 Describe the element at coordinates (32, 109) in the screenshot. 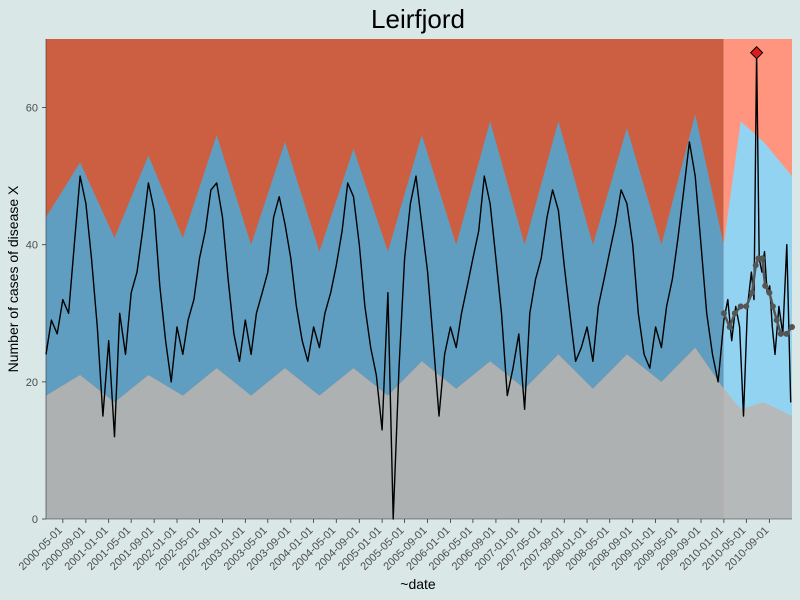

I see `y-tick-label: 60` at that location.